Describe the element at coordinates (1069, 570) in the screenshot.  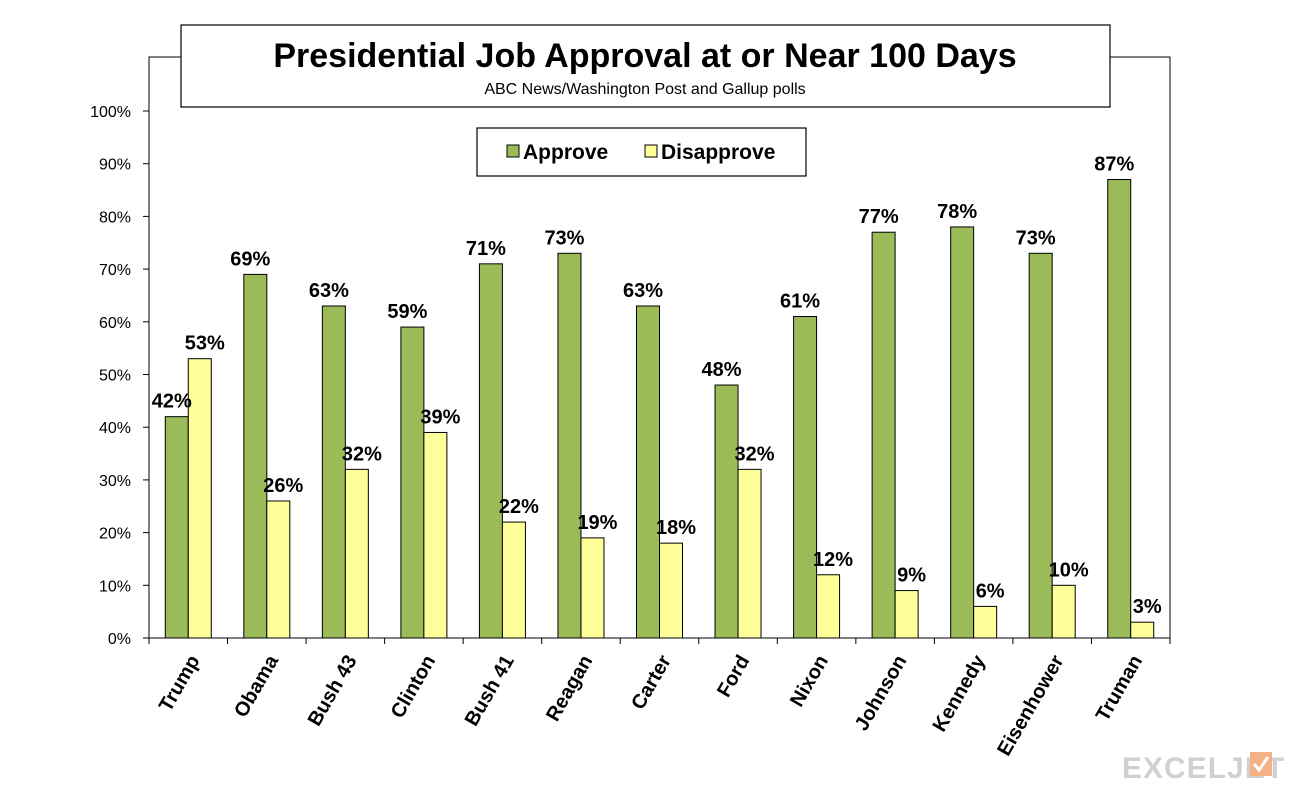
I see `data-label-disapprove-eisenhower: 10%` at that location.